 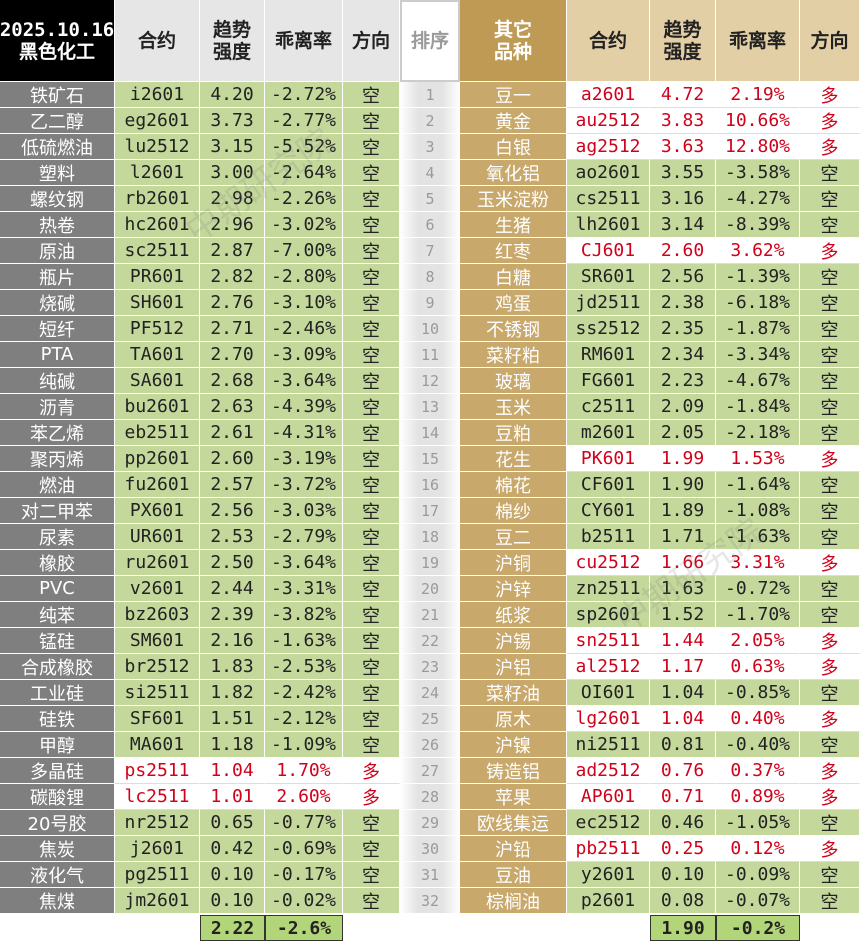 I want to click on left-contract: v2601, so click(x=157, y=589).